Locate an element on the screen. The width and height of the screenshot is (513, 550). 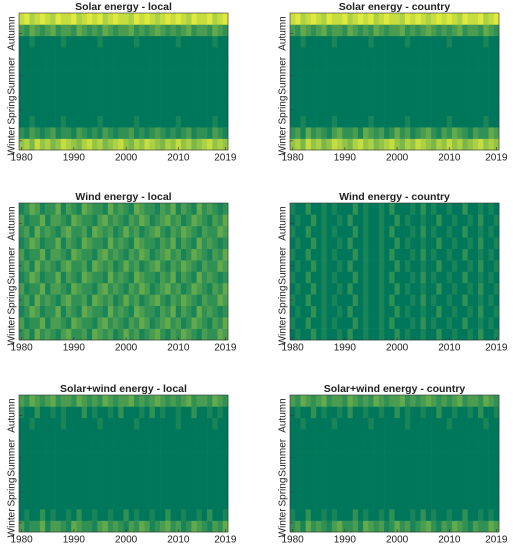
x-tick-label: 2019 is located at coordinates (225, 158).